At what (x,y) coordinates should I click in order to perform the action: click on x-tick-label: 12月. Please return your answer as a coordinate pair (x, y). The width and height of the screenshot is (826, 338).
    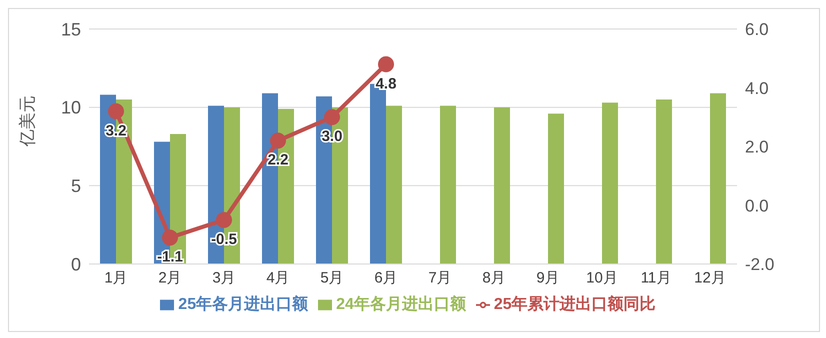
    Looking at the image, I should click on (710, 278).